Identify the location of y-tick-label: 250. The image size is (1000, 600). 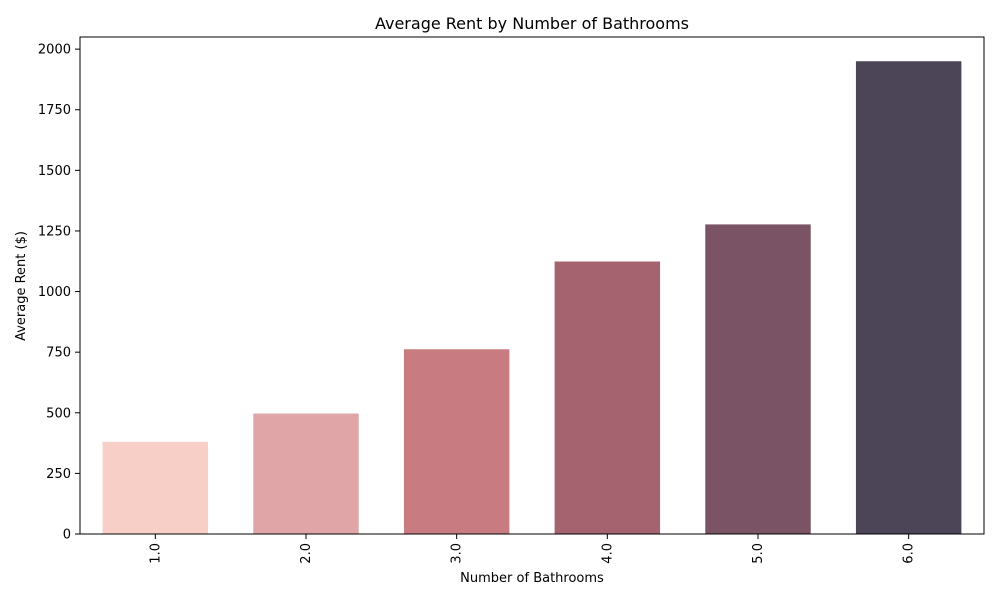
(58, 474).